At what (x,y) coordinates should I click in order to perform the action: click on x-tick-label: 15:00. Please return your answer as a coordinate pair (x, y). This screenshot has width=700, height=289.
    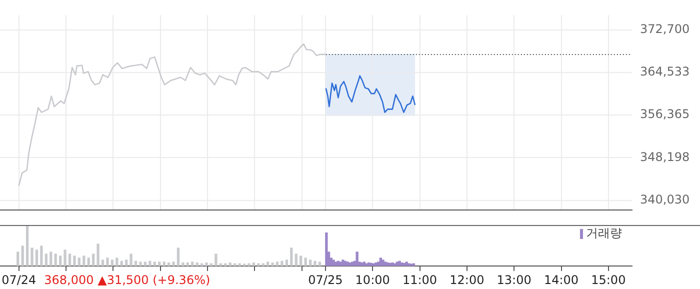
    Looking at the image, I should click on (608, 280).